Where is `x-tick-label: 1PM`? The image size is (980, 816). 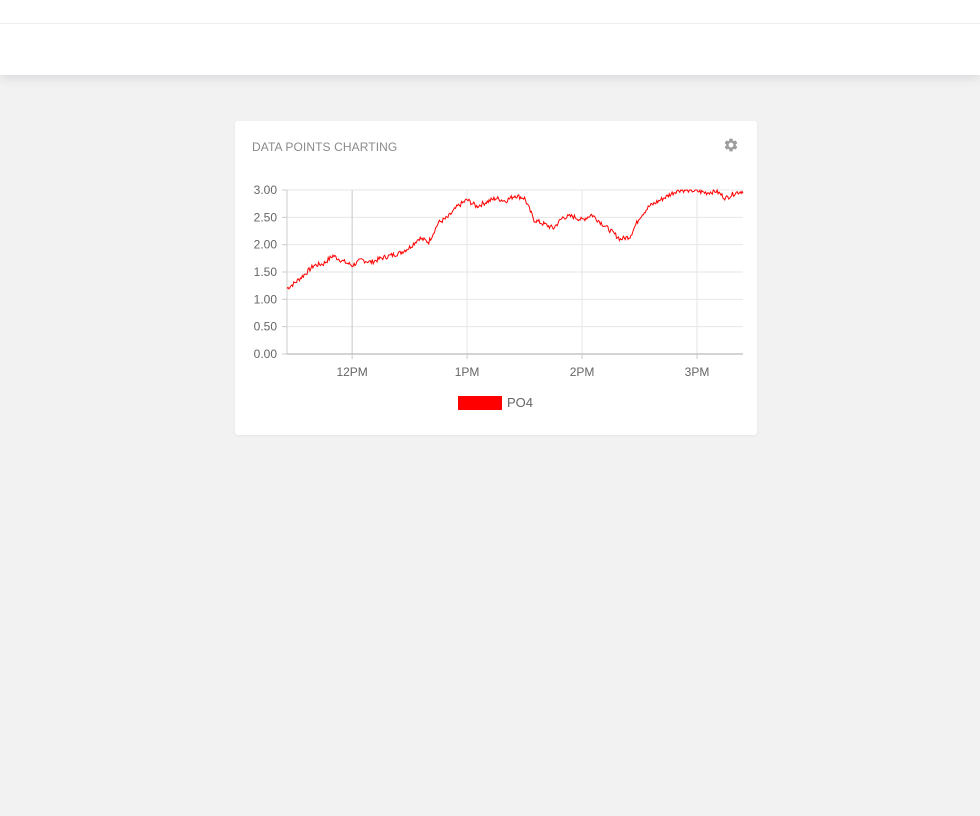 x-tick-label: 1PM is located at coordinates (467, 372).